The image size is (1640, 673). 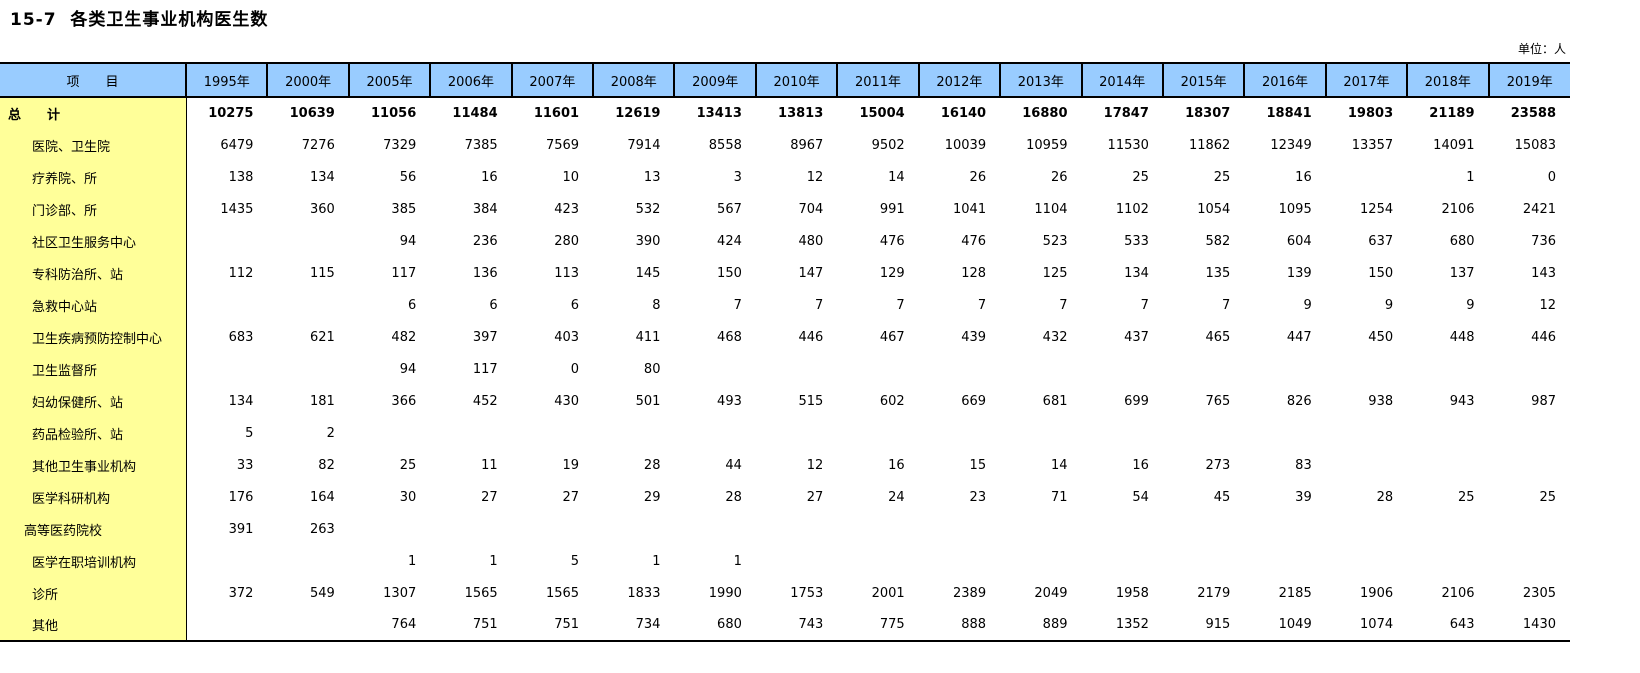 I want to click on value-cell: 16140, so click(x=963, y=113).